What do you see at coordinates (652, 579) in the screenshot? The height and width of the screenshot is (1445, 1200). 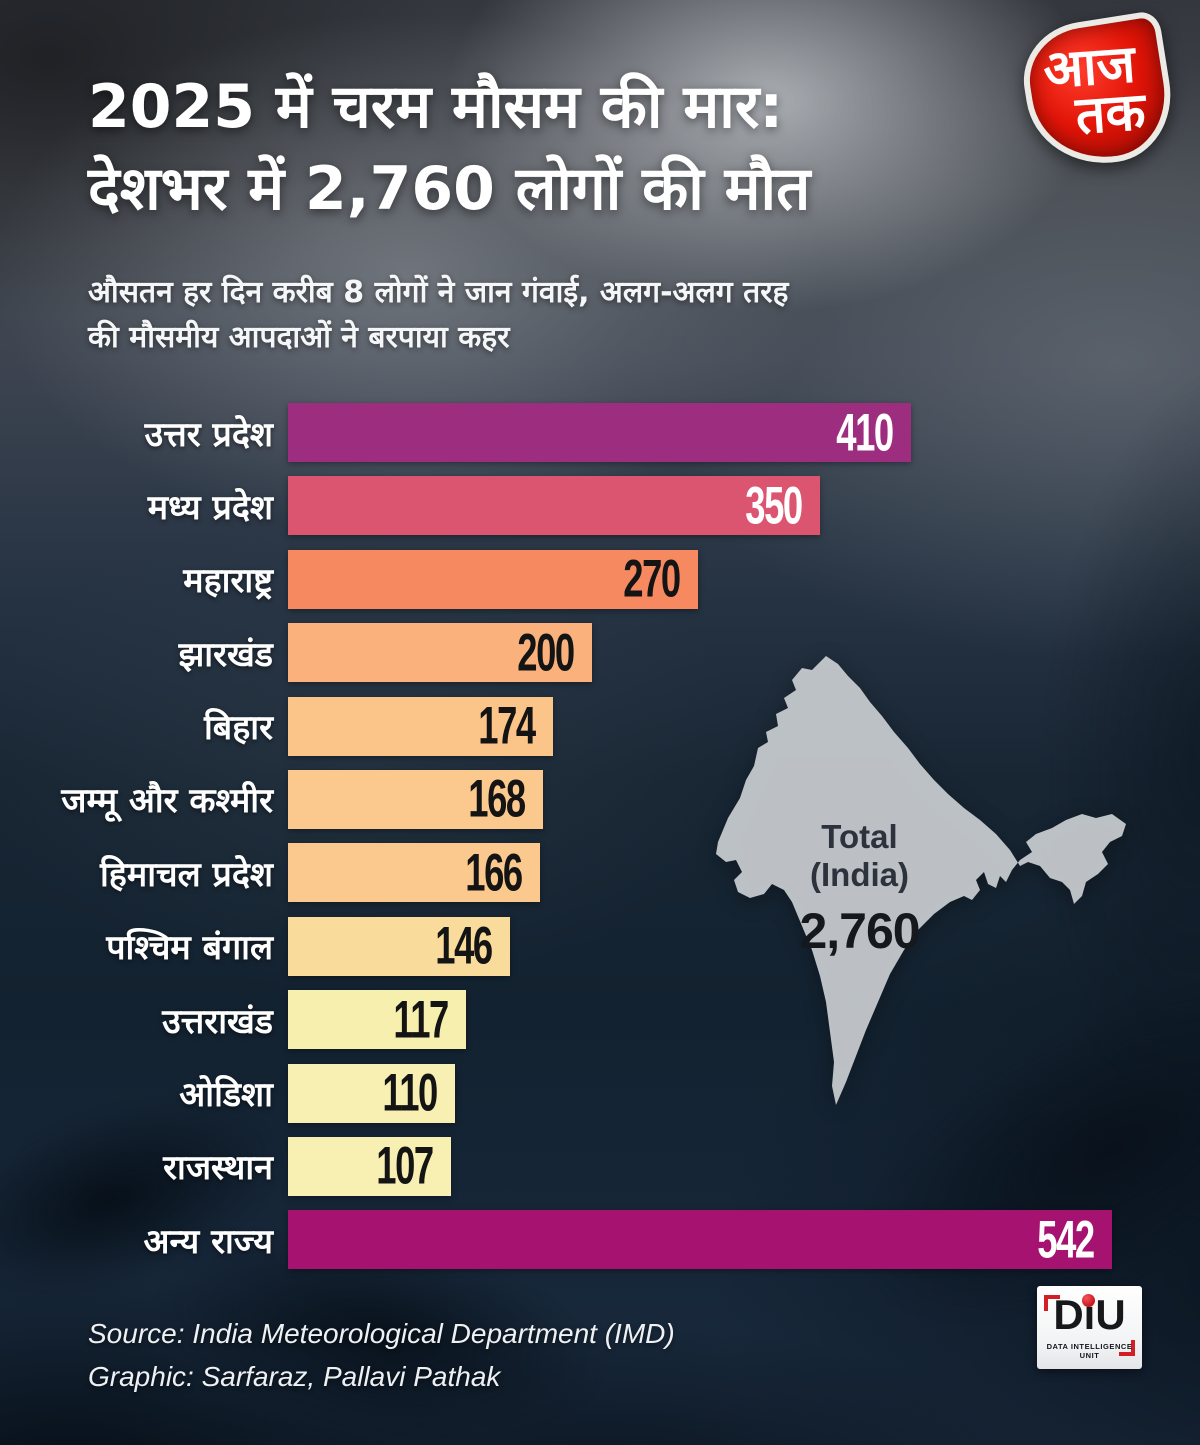 I see `bar-value: 270` at bounding box center [652, 579].